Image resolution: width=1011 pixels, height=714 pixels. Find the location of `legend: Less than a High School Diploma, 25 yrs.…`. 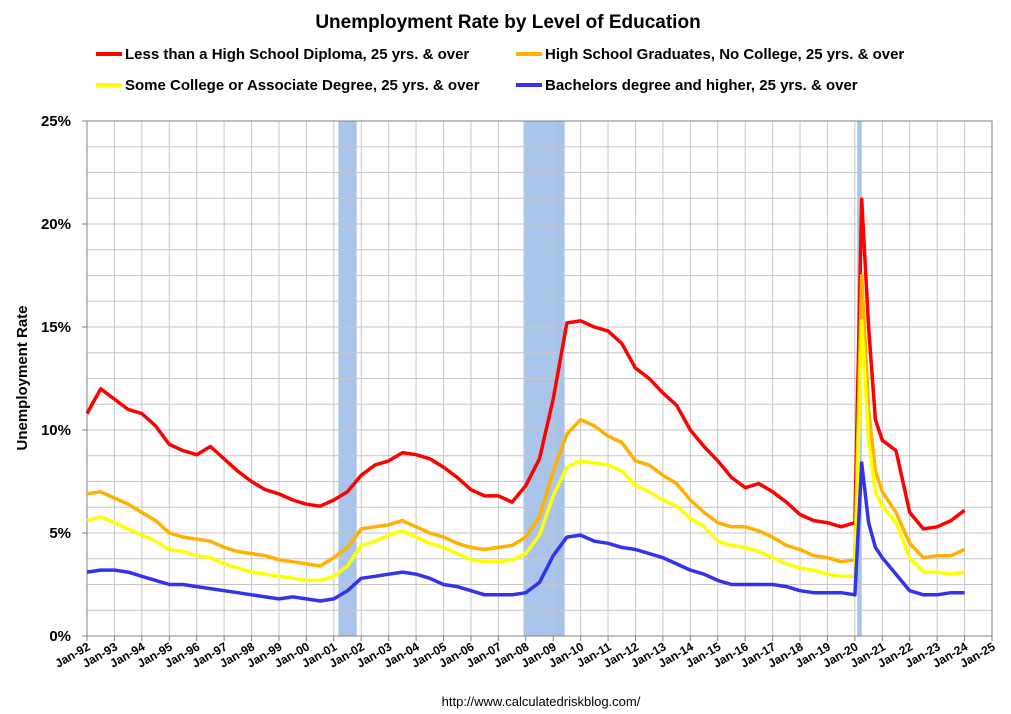

legend: Less than a High School Diploma, 25 yrs.… is located at coordinates (500, 70).